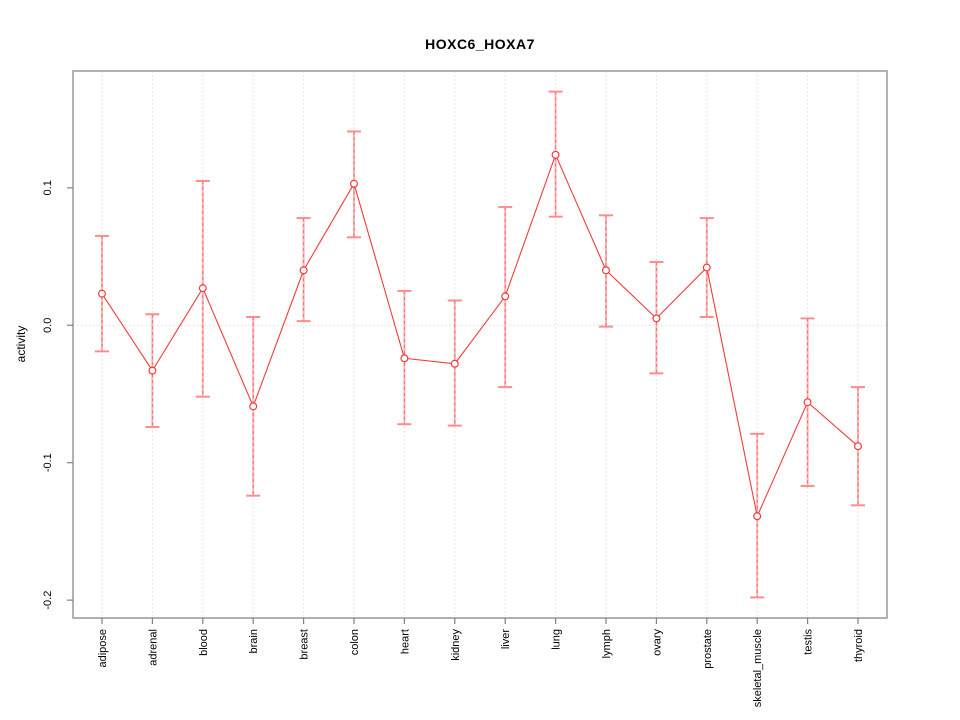 This screenshot has width=960, height=720. What do you see at coordinates (204, 642) in the screenshot?
I see `x-tick-label: blood` at bounding box center [204, 642].